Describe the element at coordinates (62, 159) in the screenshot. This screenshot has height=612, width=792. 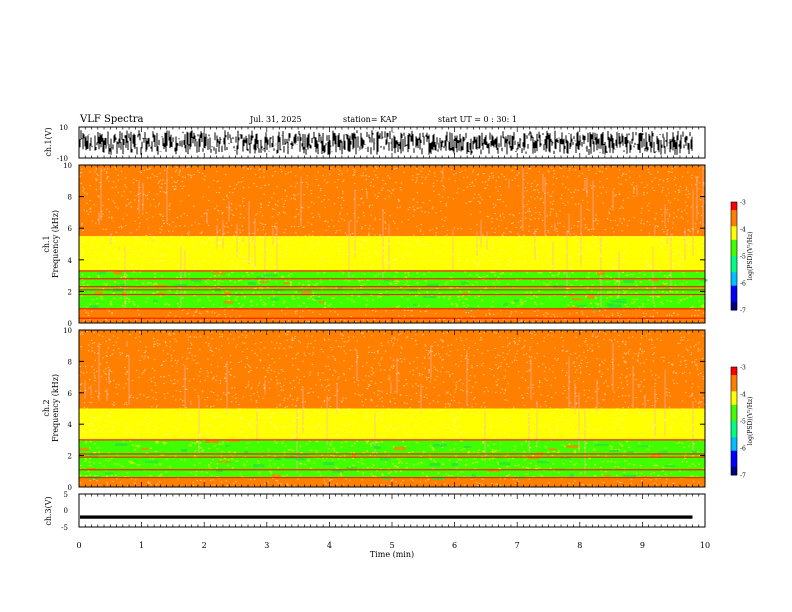
I see `ch1-ytick-bottom: -10` at that location.